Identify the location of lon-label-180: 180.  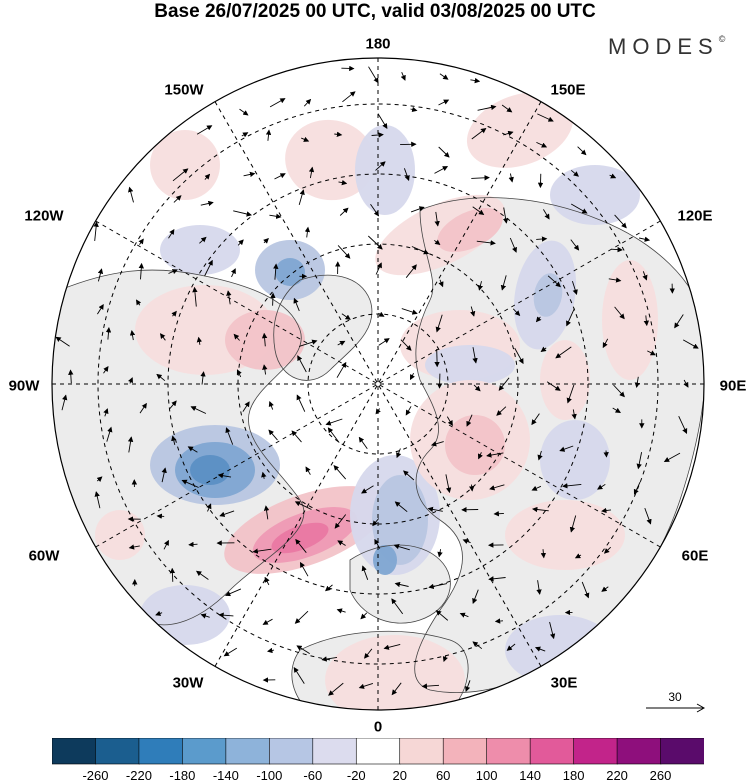
(378, 44).